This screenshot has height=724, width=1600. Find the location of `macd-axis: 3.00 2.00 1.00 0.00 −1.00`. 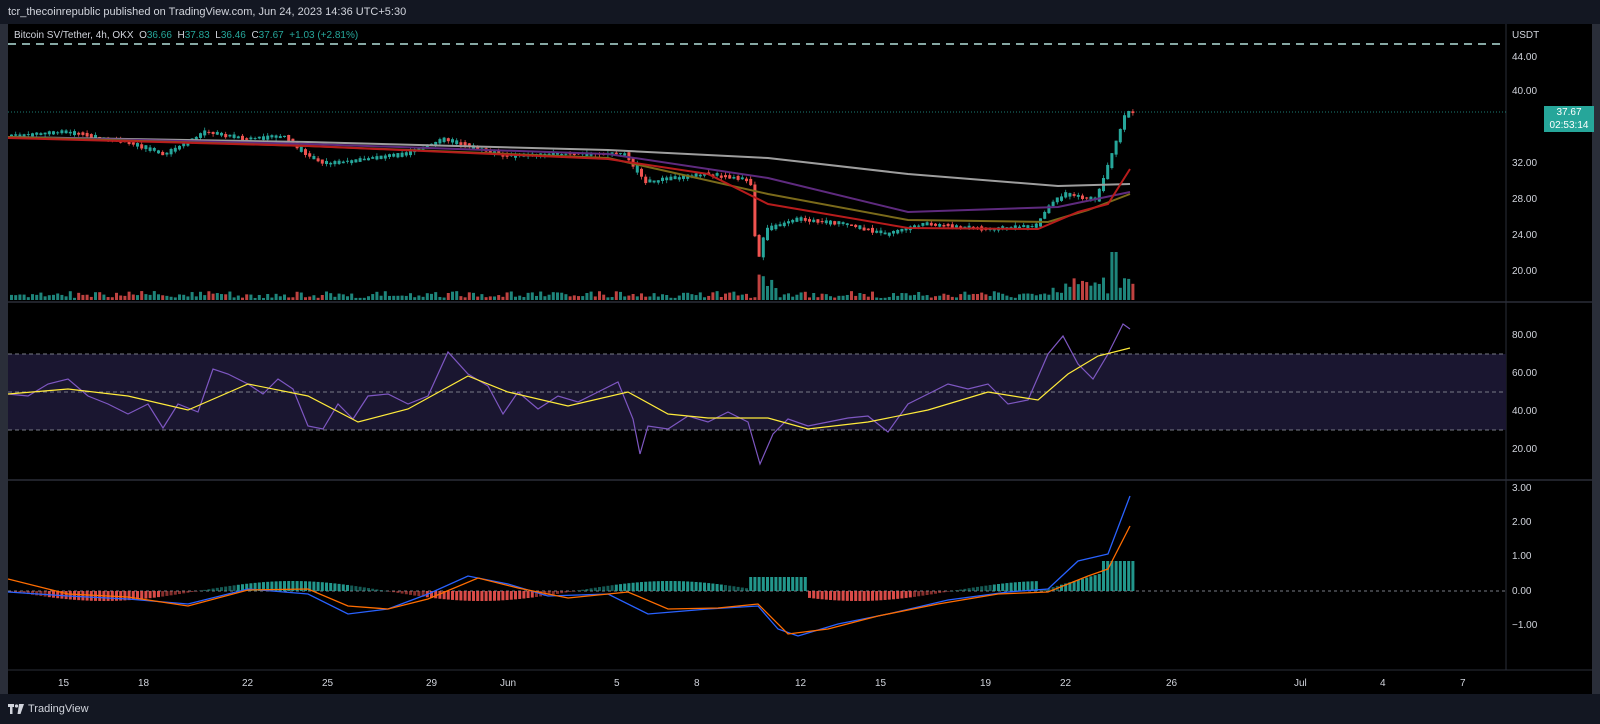

macd-axis: 3.00 2.00 1.00 0.00 −1.00 is located at coordinates (1525, 557).